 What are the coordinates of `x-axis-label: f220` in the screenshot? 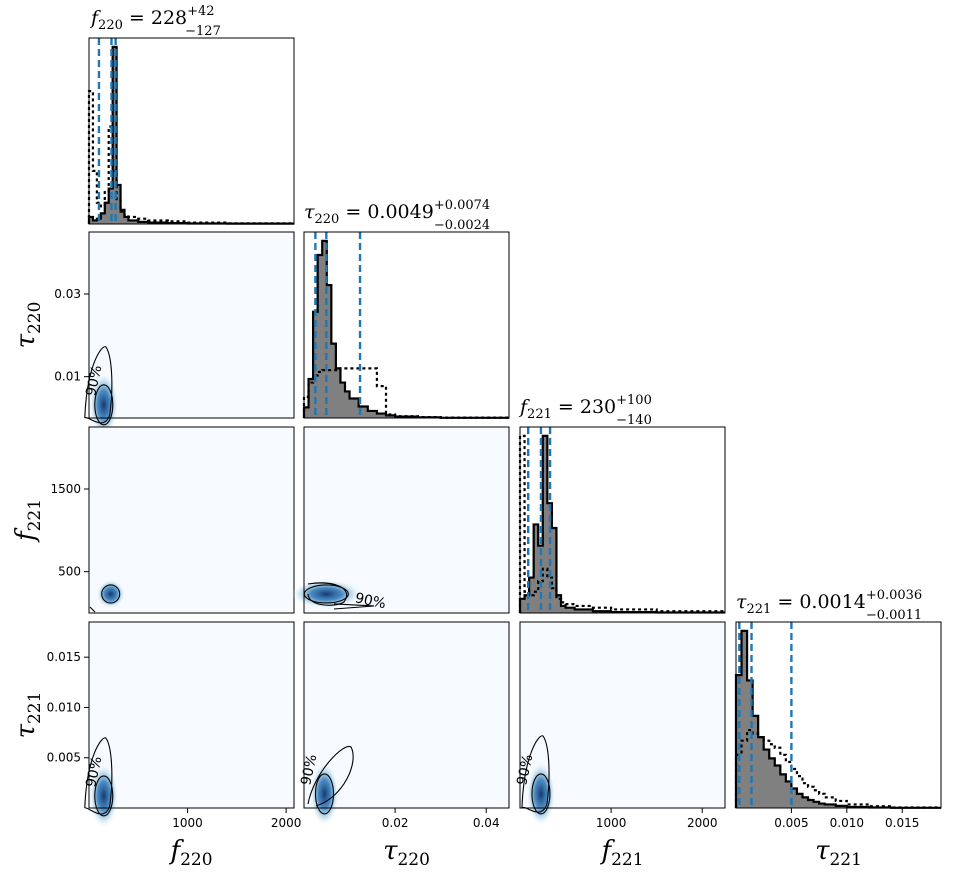 It's located at (190, 853).